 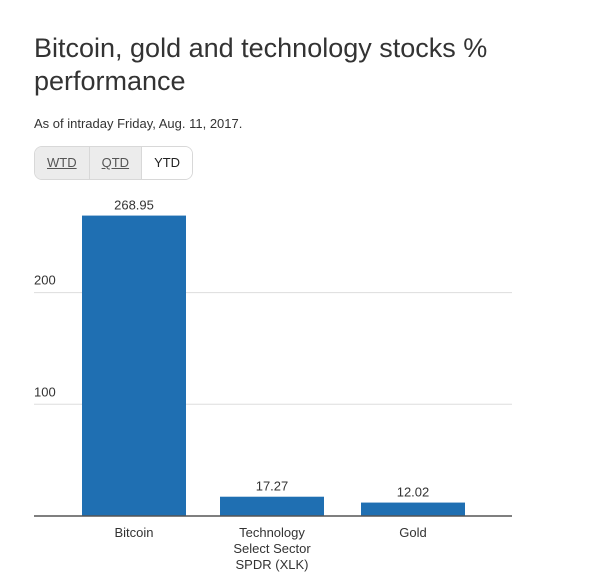 What do you see at coordinates (45, 280) in the screenshot?
I see `y-tick-label: 200` at bounding box center [45, 280].